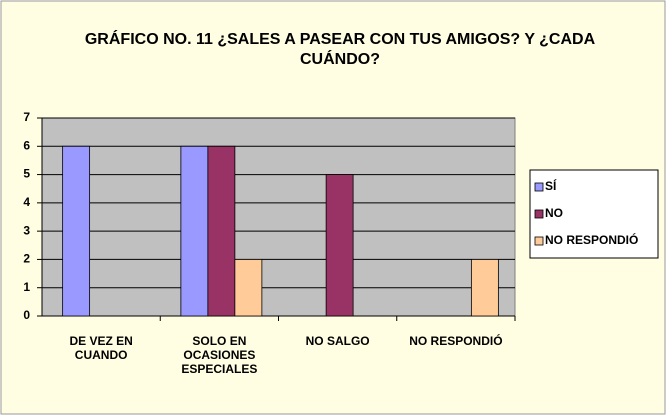 This screenshot has height=415, width=666. What do you see at coordinates (594, 214) in the screenshot?
I see `legend-box` at bounding box center [594, 214].